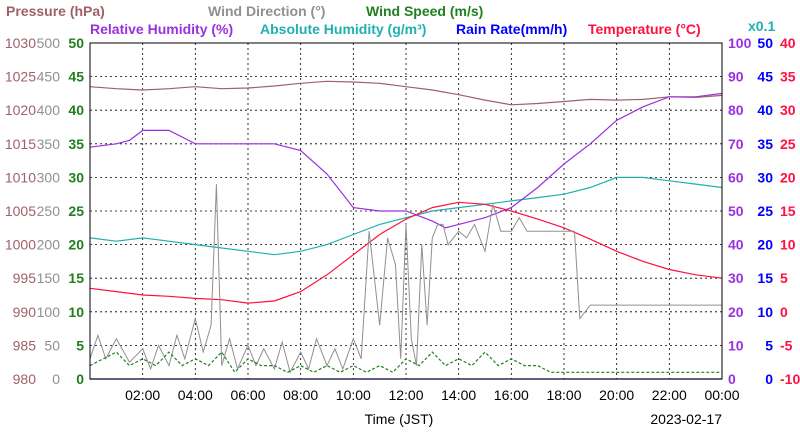  I want to click on rel-hum-axis-tick: 70, so click(736, 144).